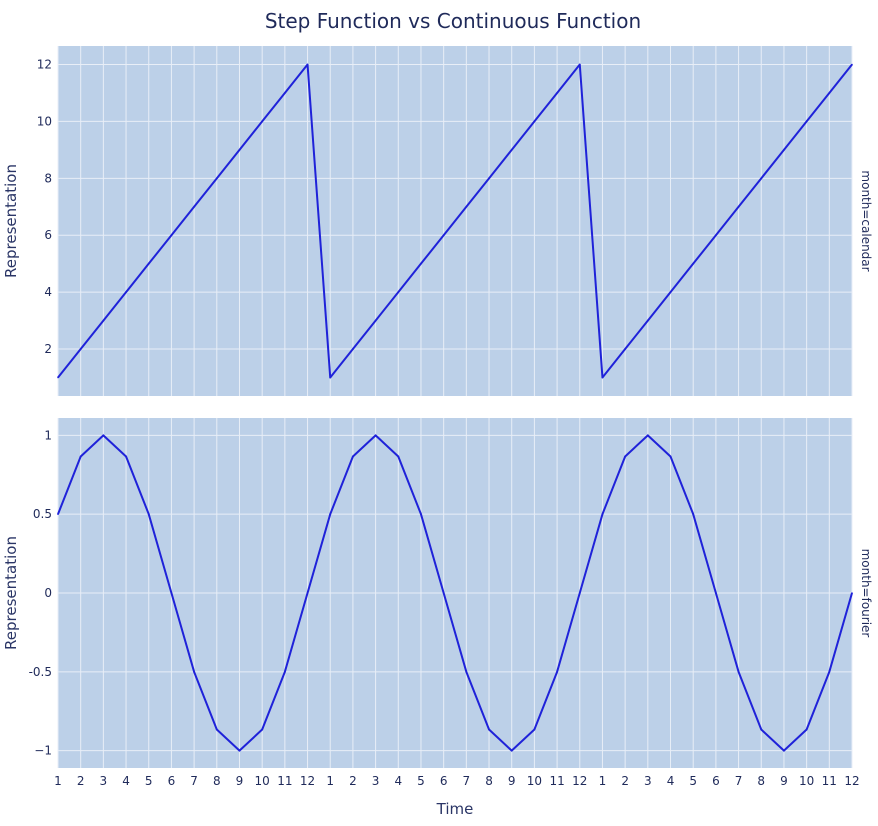 The image size is (878, 826). I want to click on y-tick-label: 10, so click(44, 121).